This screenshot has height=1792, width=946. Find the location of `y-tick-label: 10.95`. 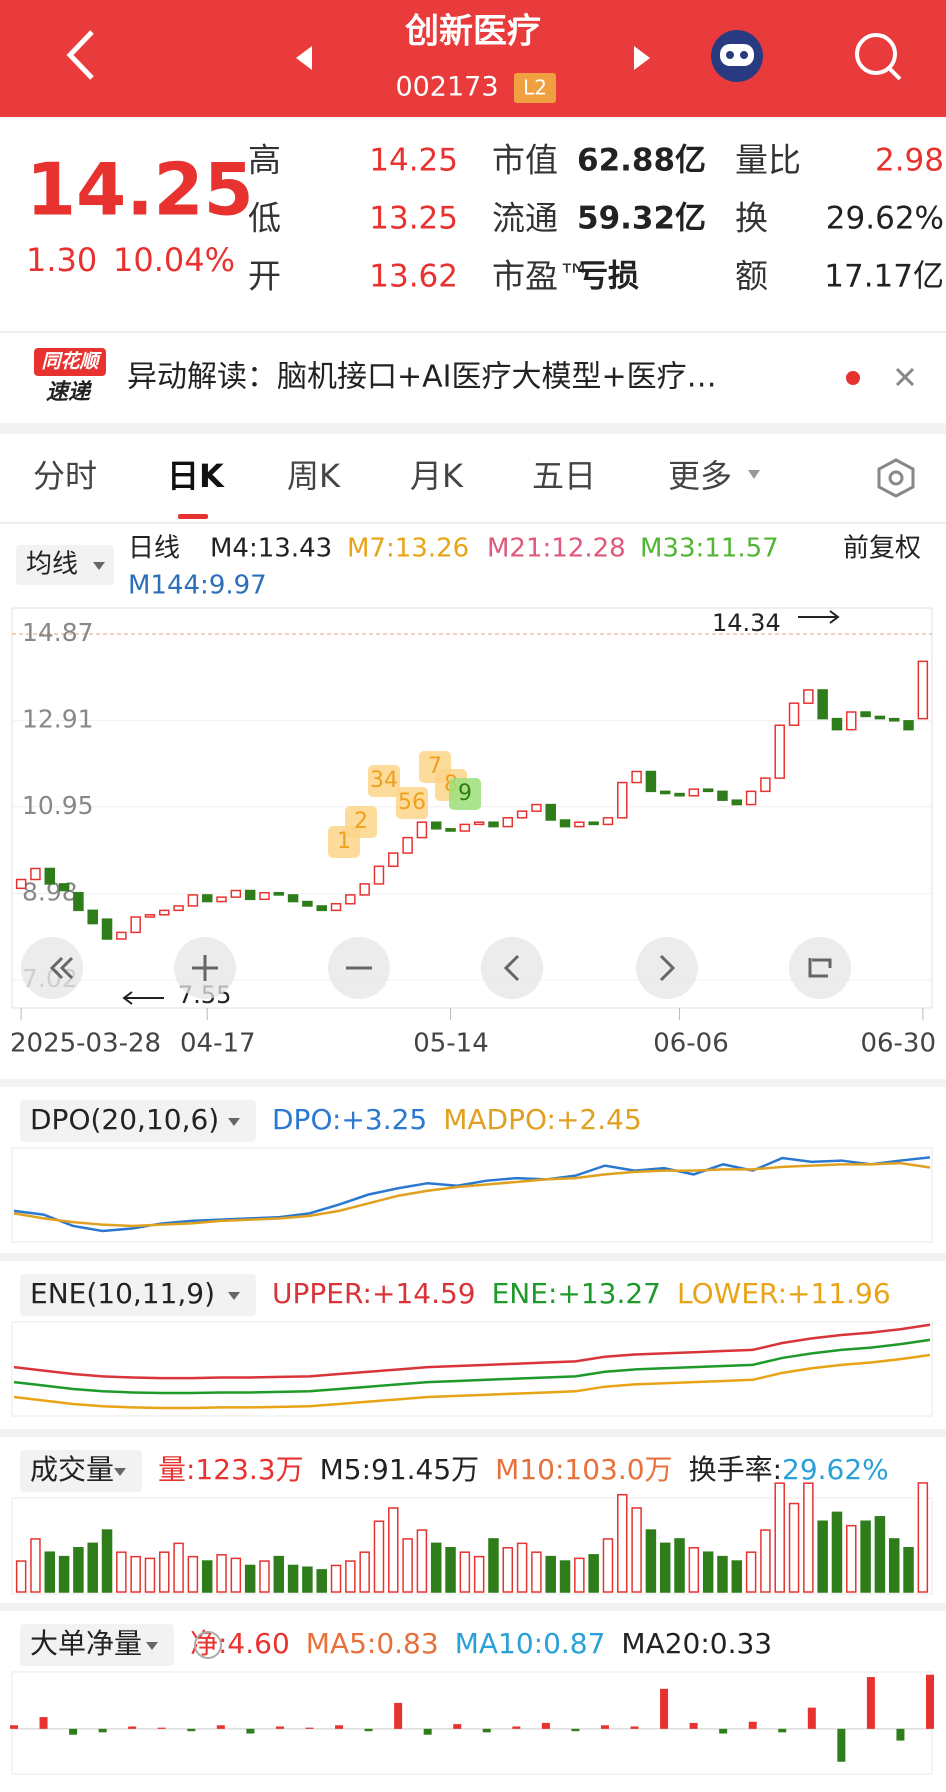

y-tick-label: 10.95 is located at coordinates (58, 805).